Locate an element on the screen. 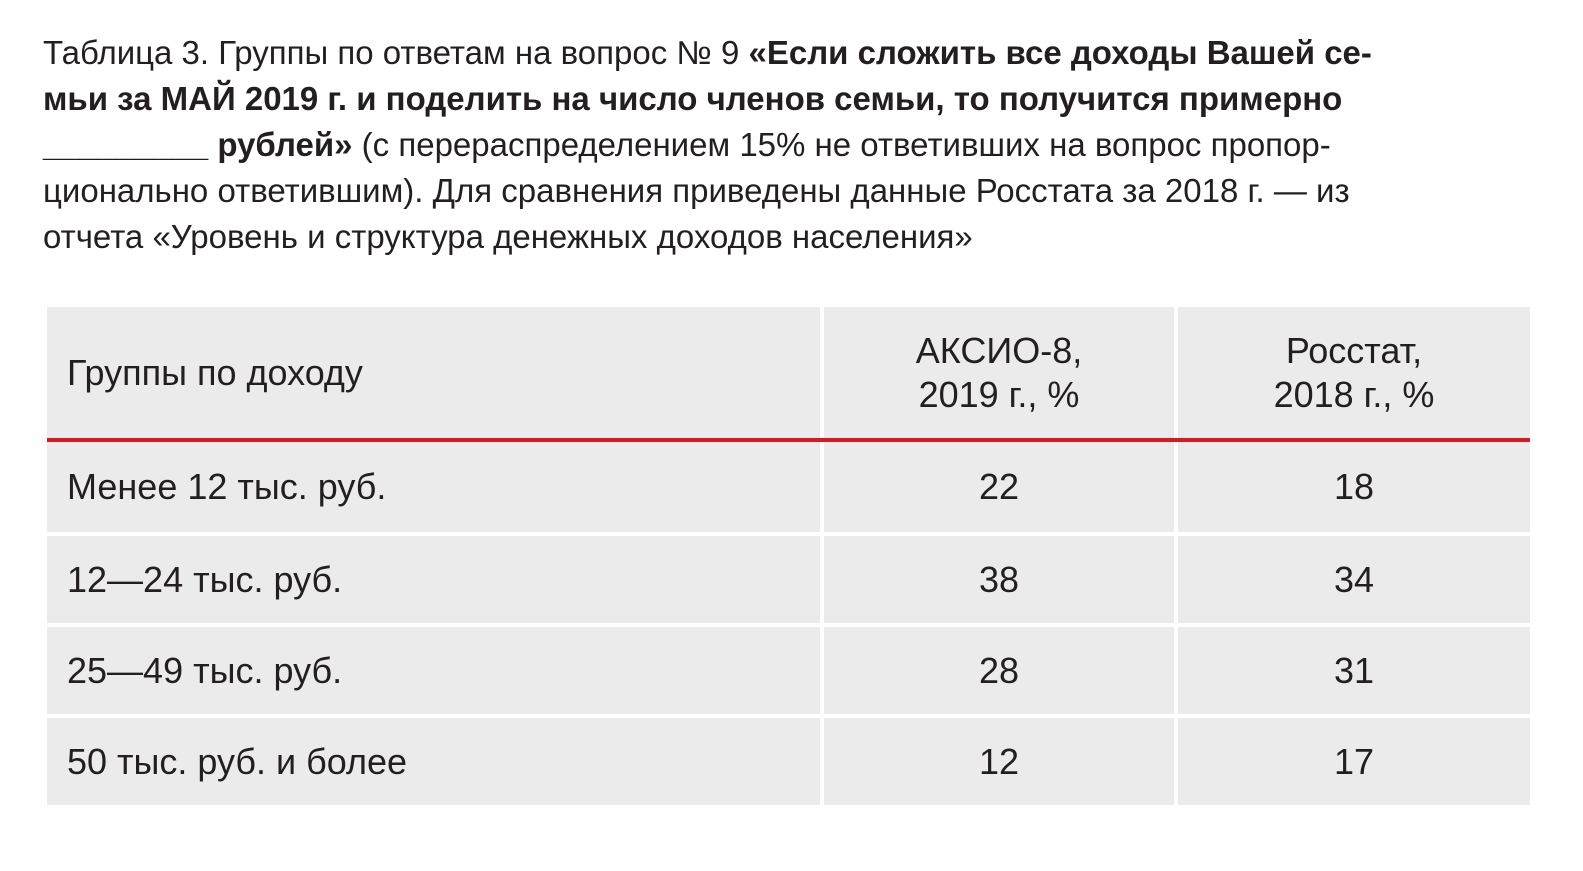  table-row: Менее 12 тыс. руб. 22 18 is located at coordinates (788, 487).